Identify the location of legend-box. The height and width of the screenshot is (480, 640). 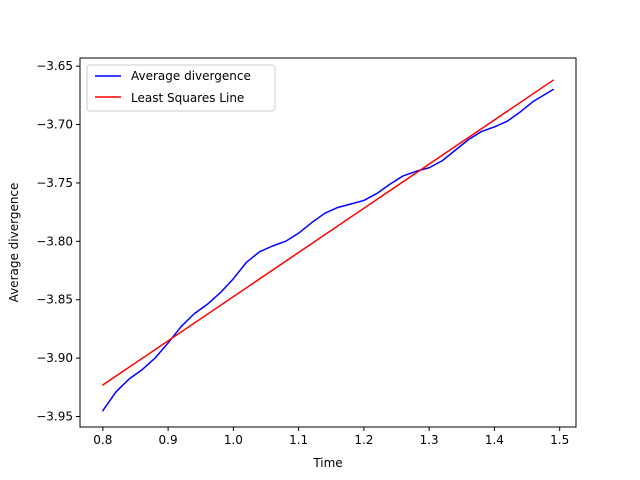
(181, 88).